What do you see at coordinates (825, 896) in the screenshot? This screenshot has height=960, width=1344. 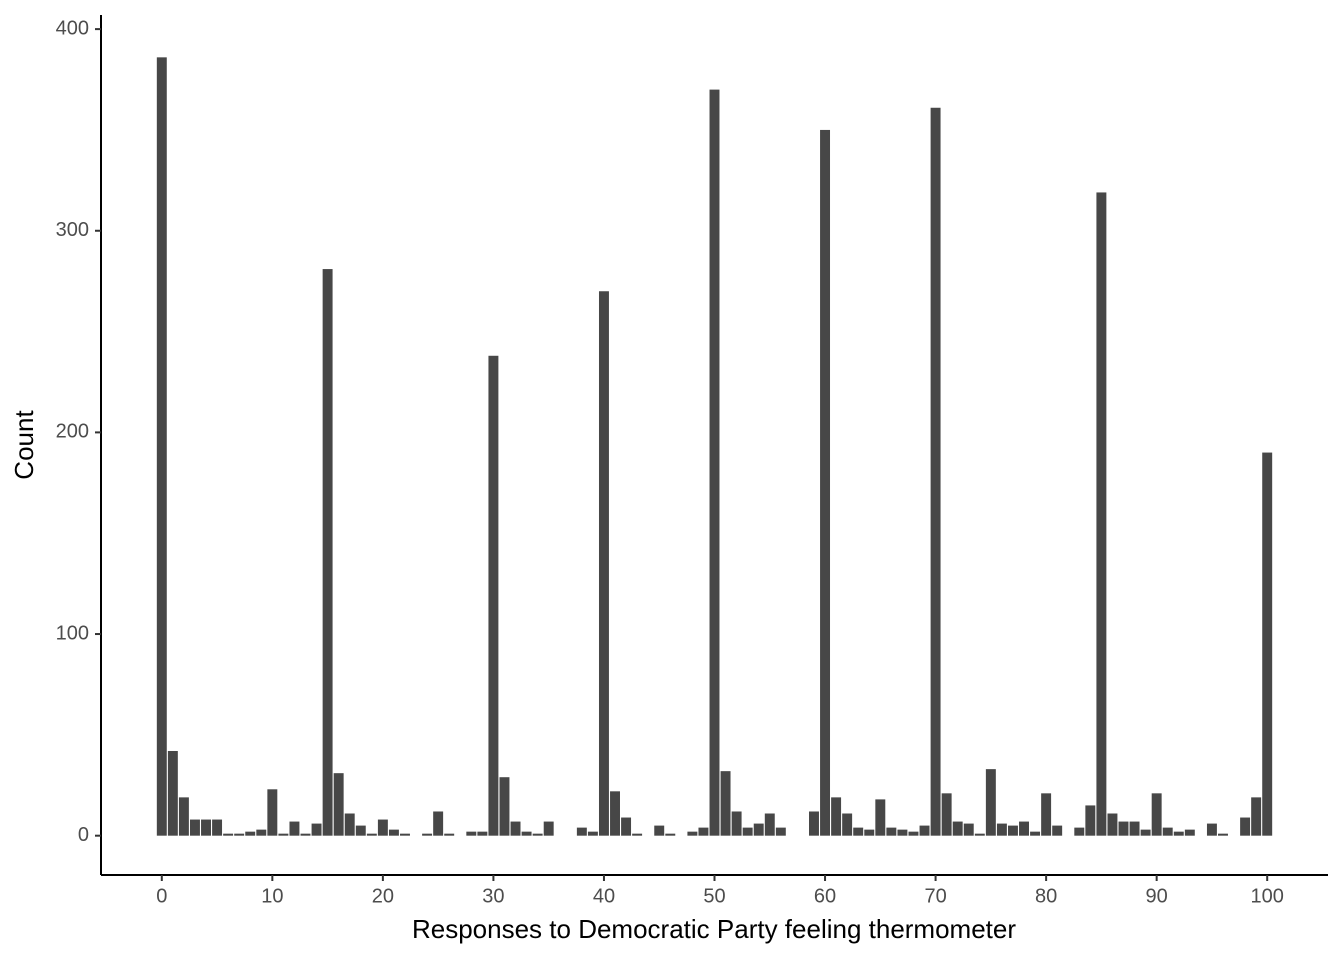 I see `x-tick-label: 60` at bounding box center [825, 896].